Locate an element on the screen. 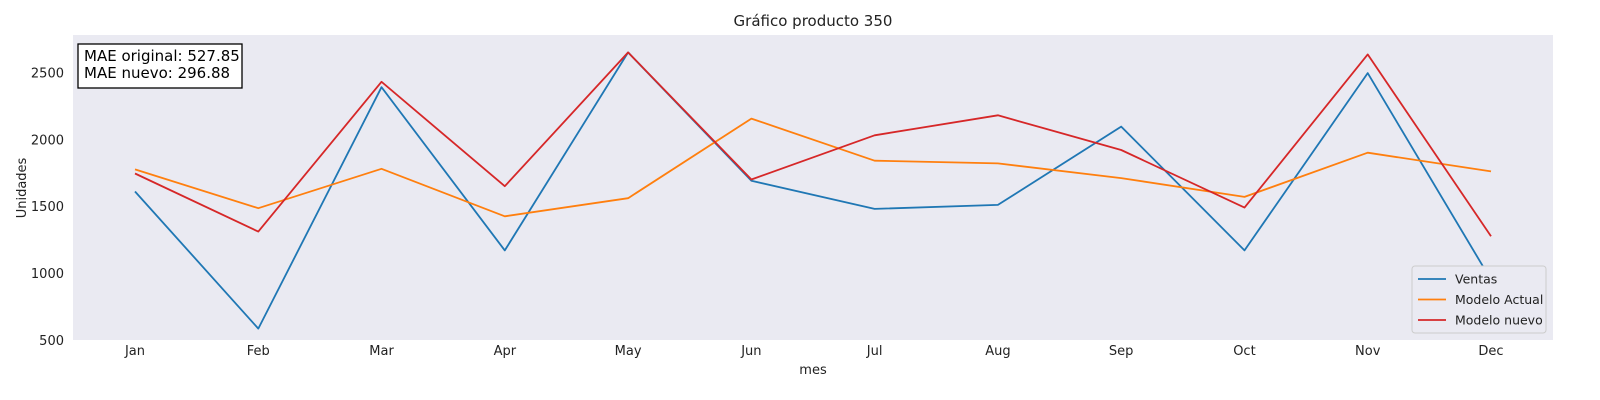 Image resolution: width=1600 pixels, height=400 pixels. y-tick-label: 1500 is located at coordinates (47, 207).